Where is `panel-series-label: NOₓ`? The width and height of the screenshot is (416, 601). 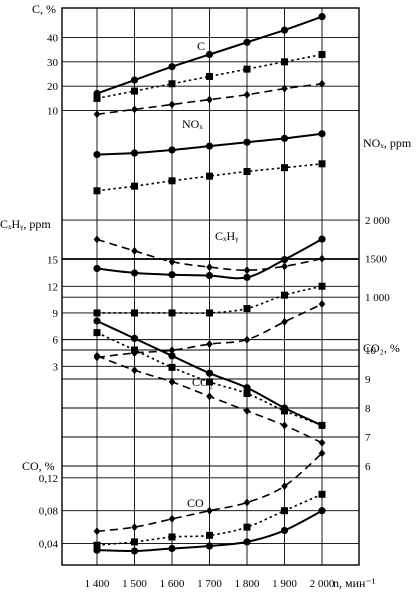
panel-series-label: NOₓ is located at coordinates (192, 124).